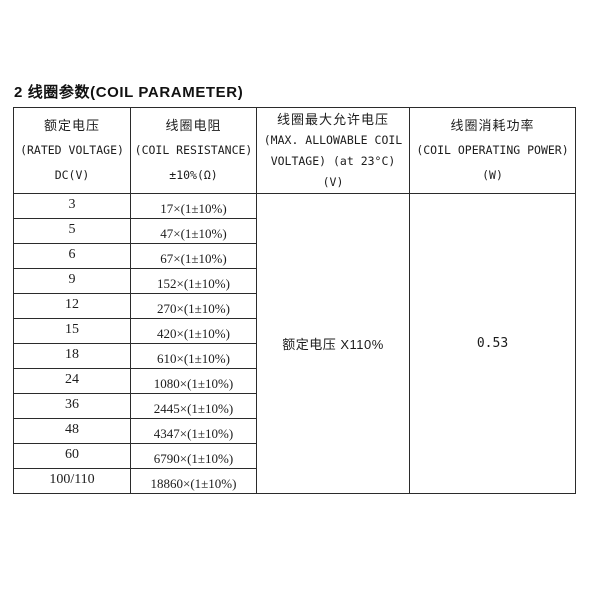  What do you see at coordinates (193, 306) in the screenshot?
I see `coil-resistance-cell: 270×(1±10%)` at bounding box center [193, 306].